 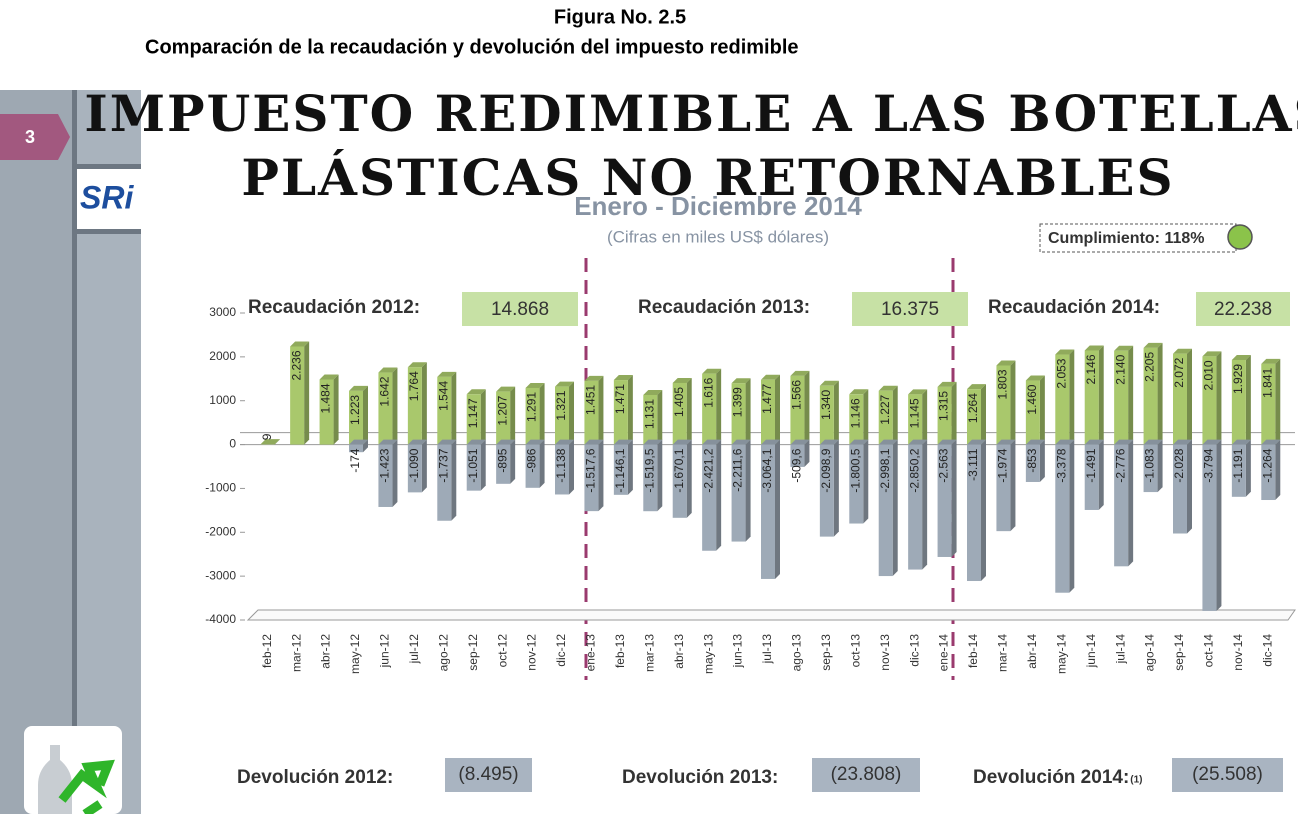 I want to click on data-label: 1.131, so click(x=649, y=414).